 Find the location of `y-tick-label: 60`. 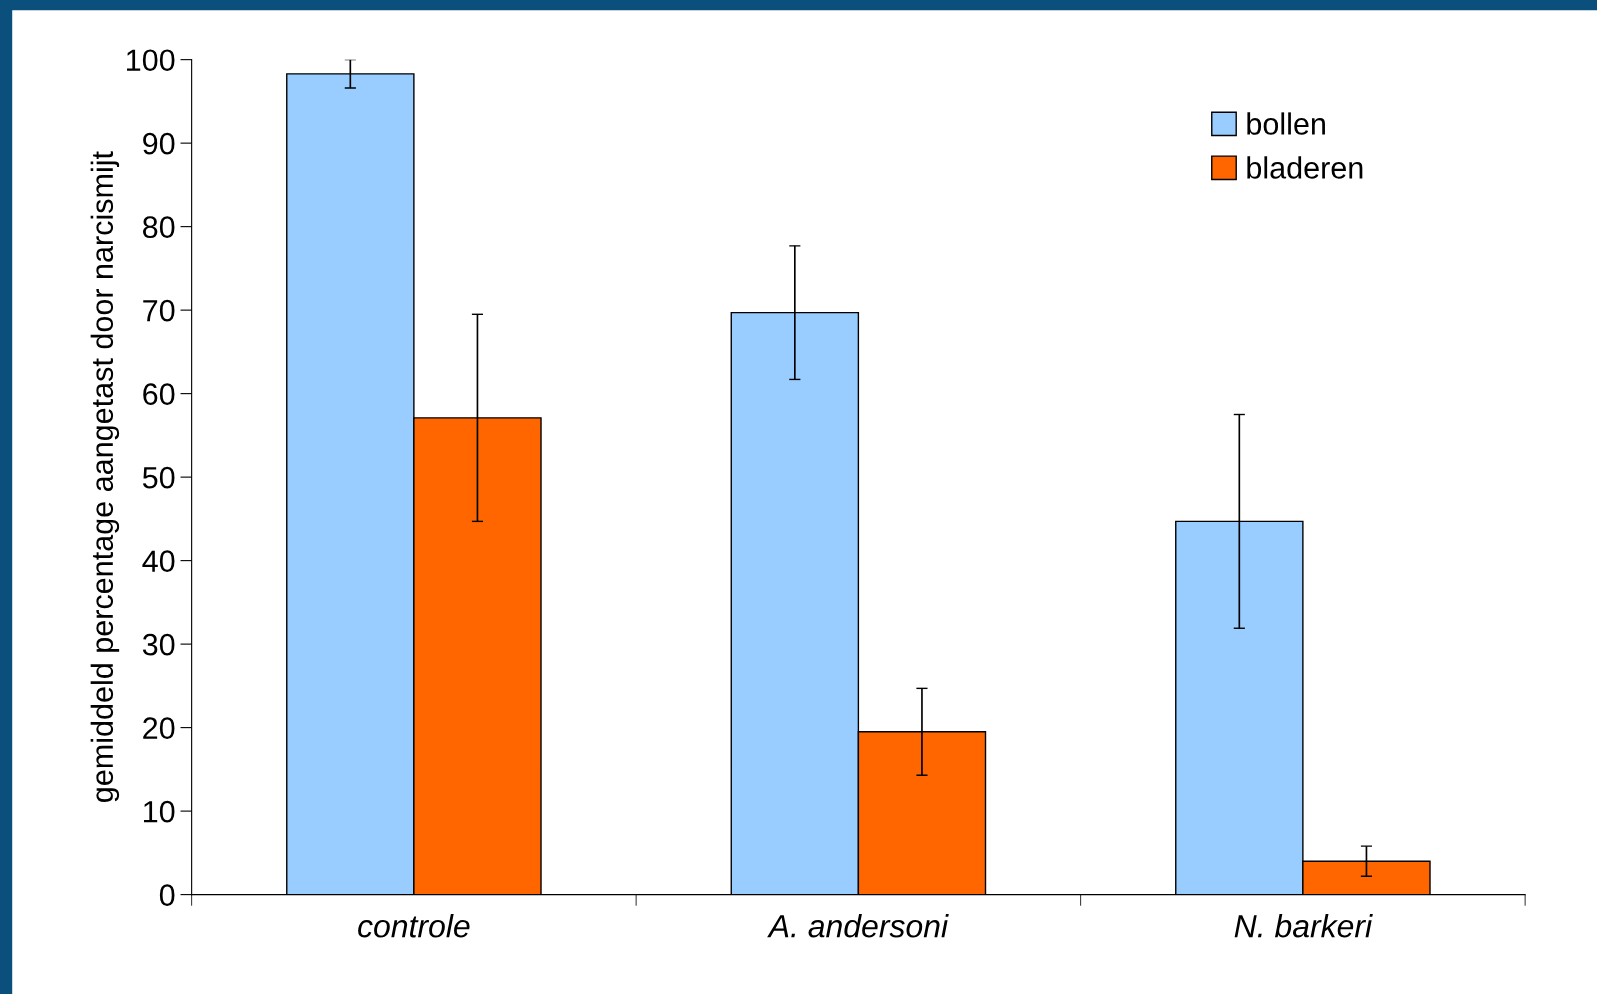

y-tick-label: 60 is located at coordinates (159, 394).